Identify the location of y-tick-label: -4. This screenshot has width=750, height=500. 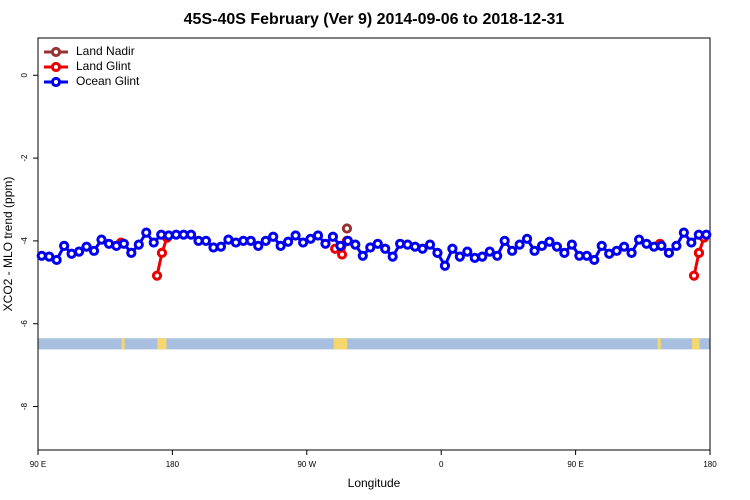
(24, 241).